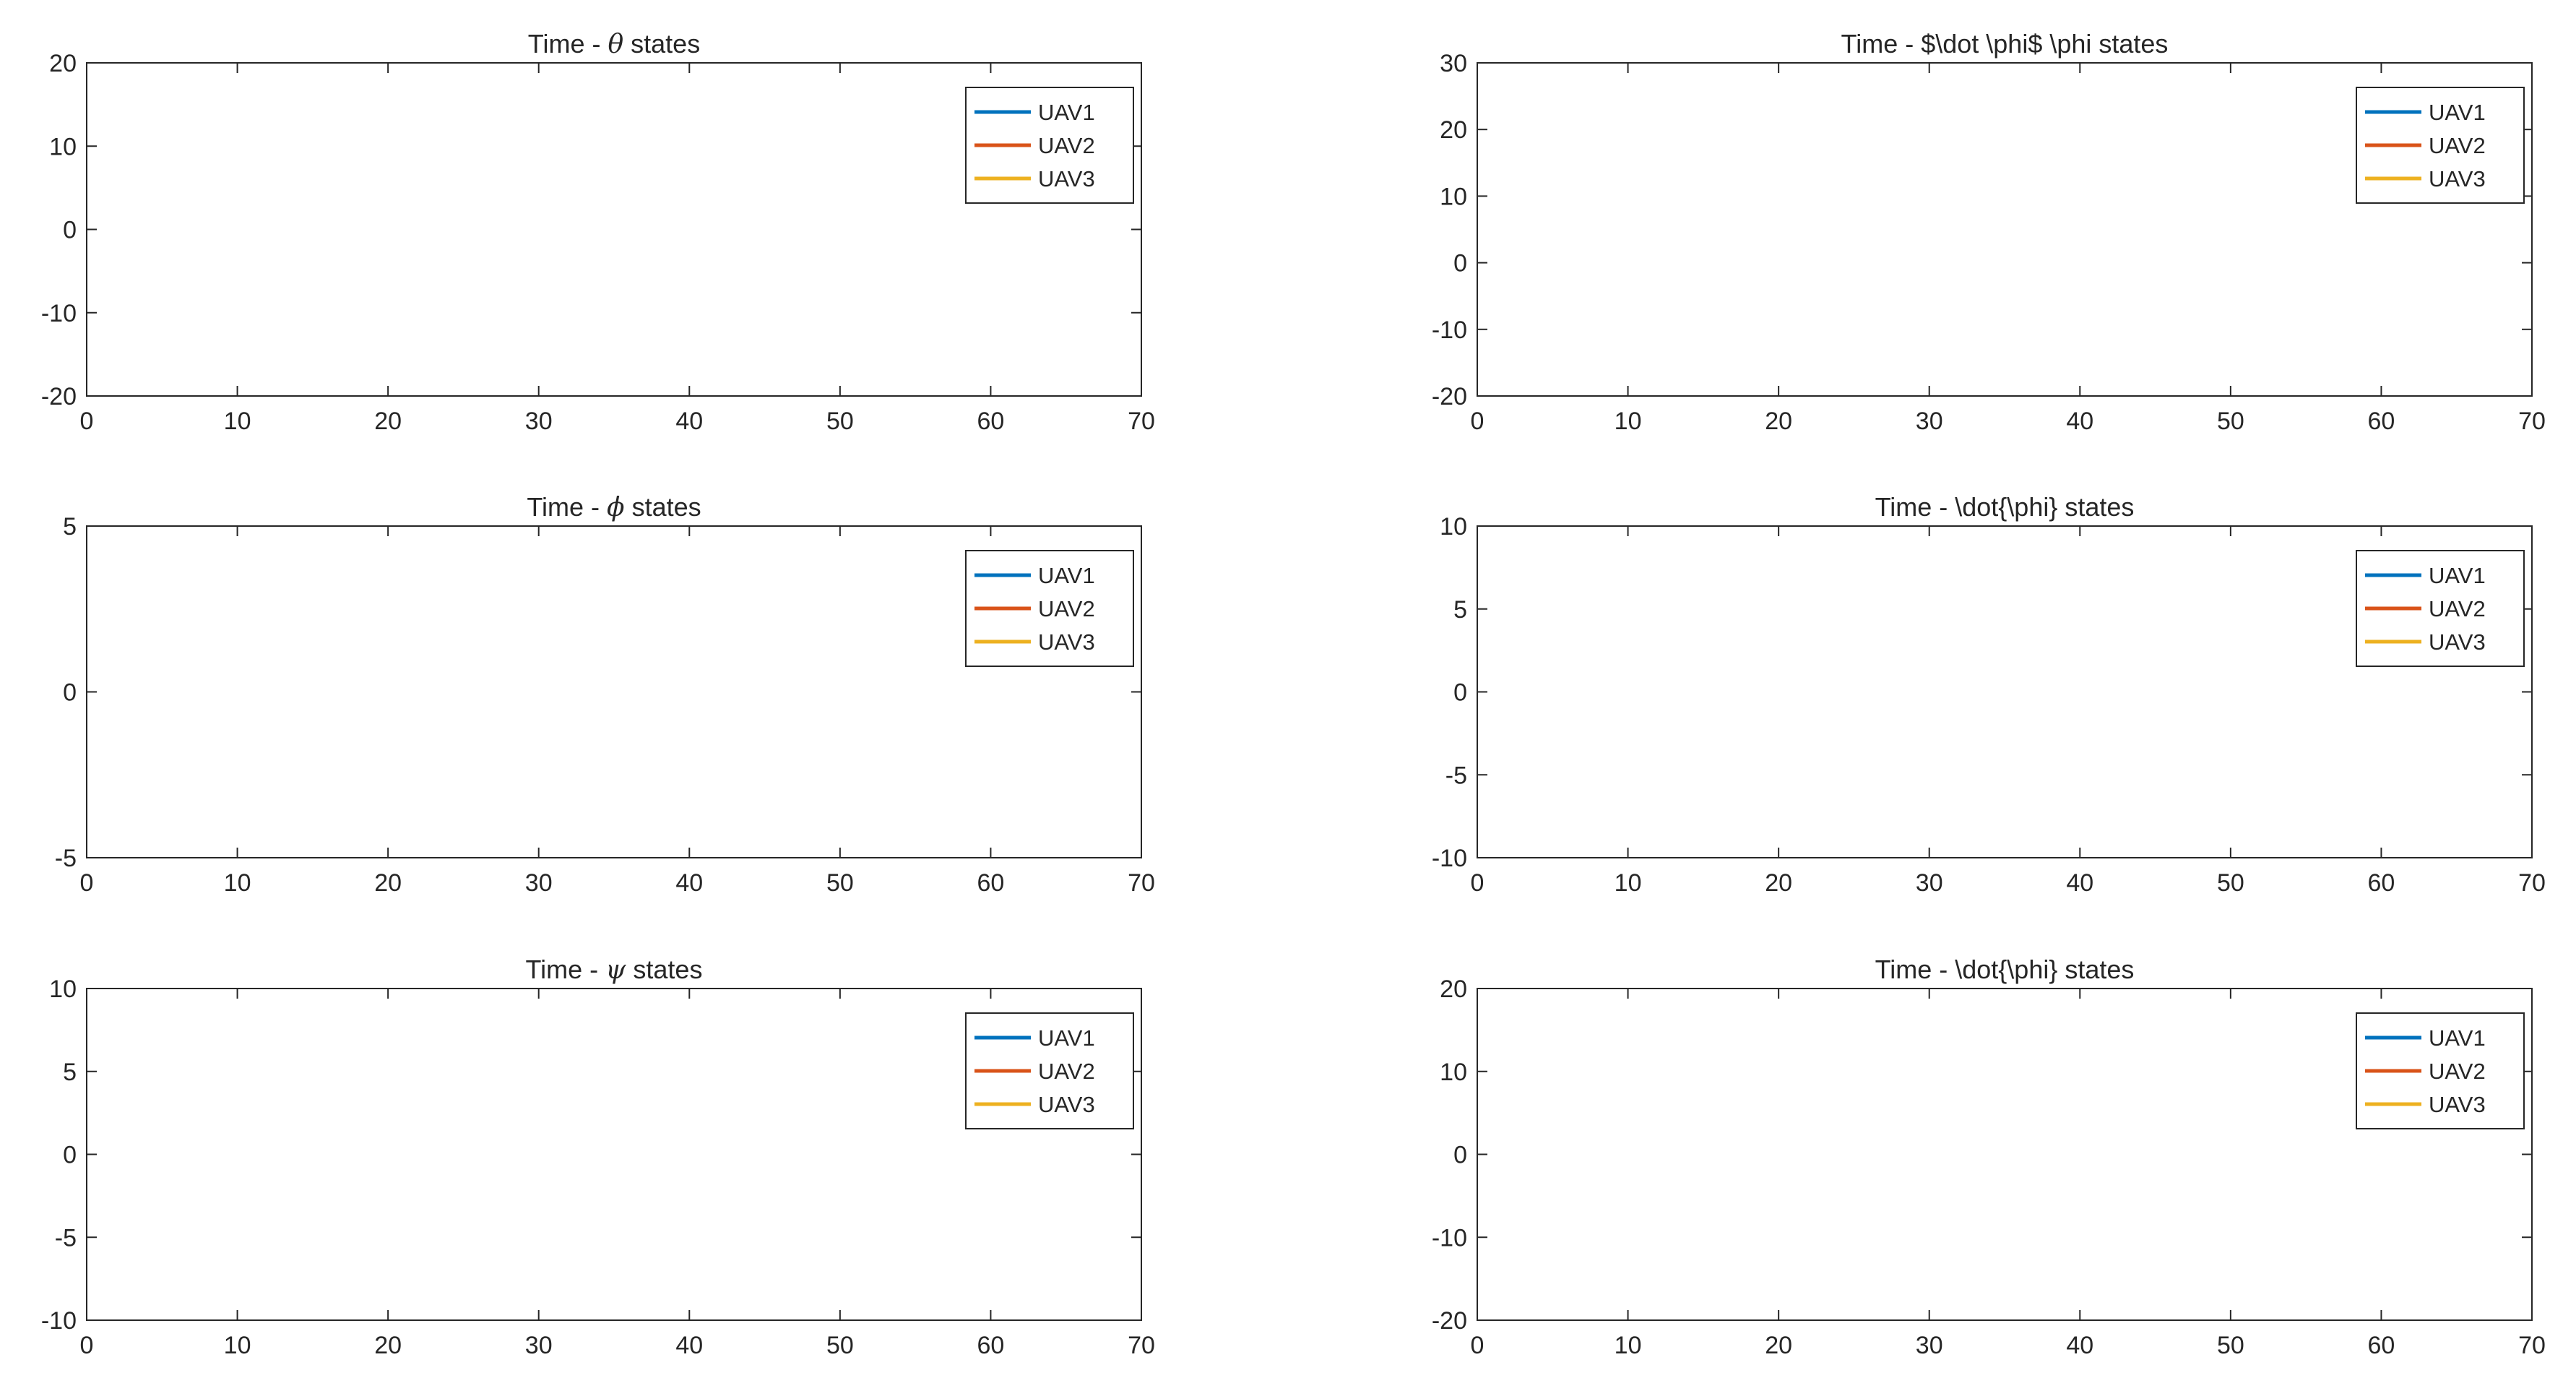 The height and width of the screenshot is (1378, 2576). What do you see at coordinates (1453, 63) in the screenshot?
I see `y-tick-label: 30` at bounding box center [1453, 63].